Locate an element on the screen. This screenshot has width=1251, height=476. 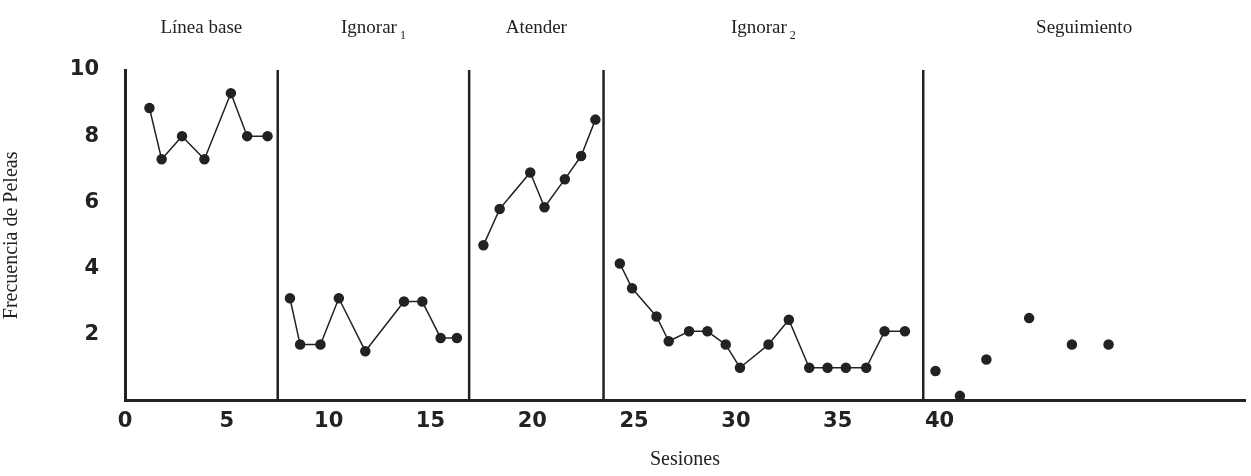
text: Seguimiento is located at coordinates (1084, 26).